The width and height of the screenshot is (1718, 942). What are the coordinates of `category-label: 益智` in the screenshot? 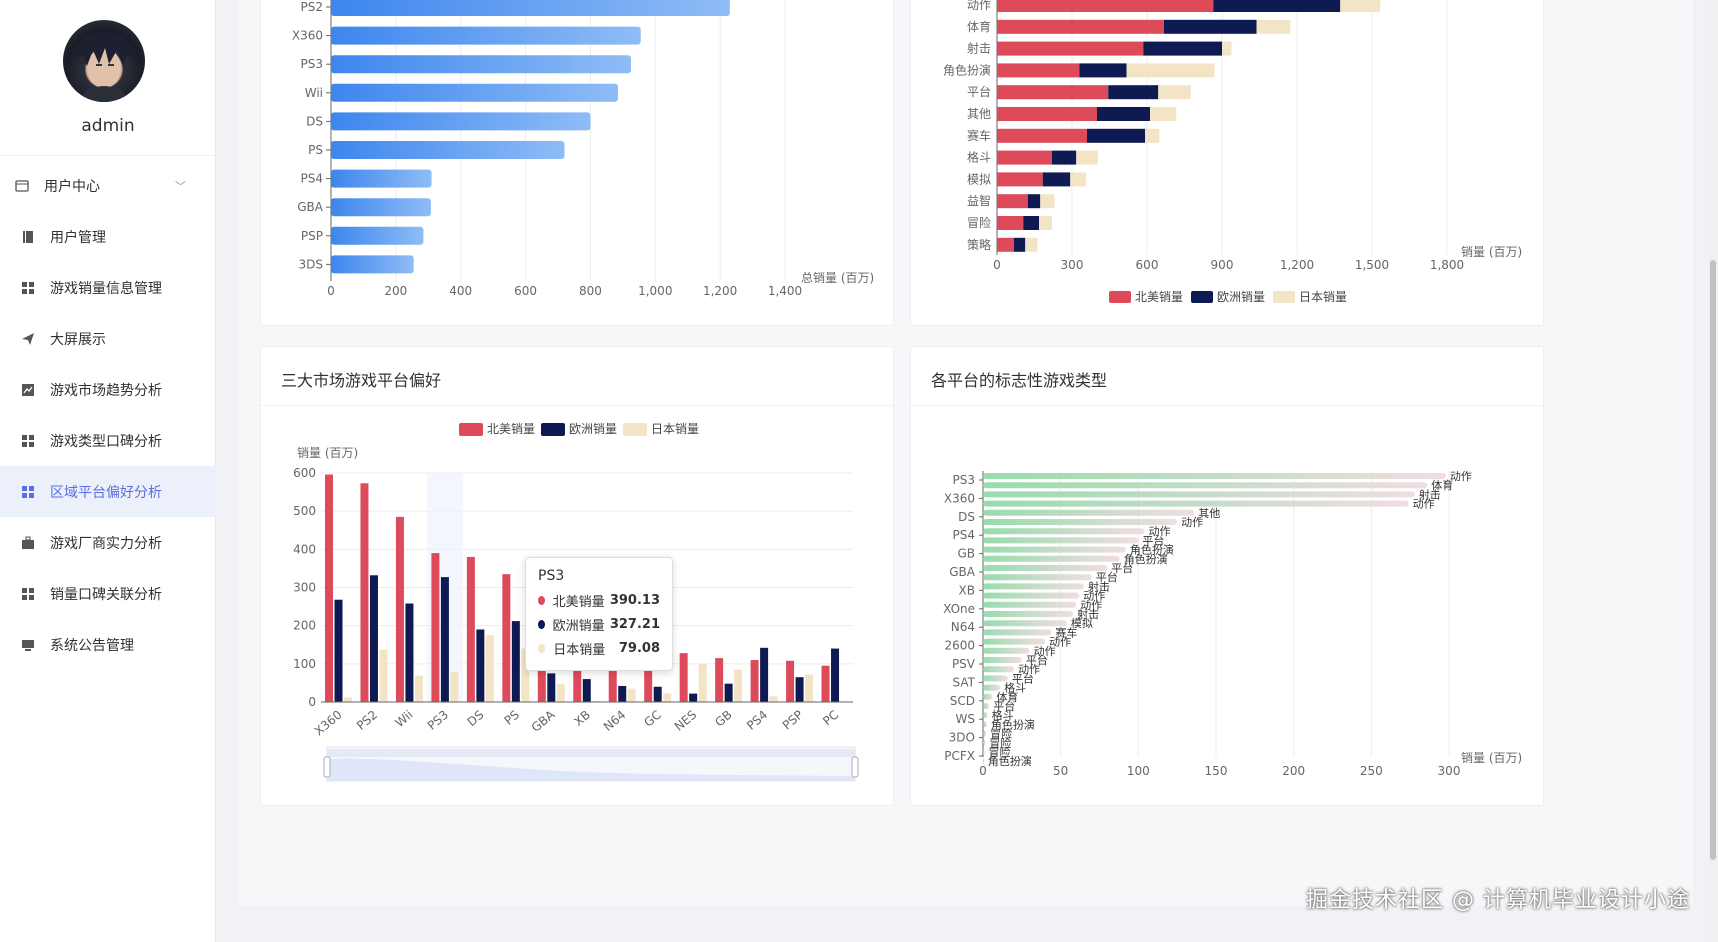 It's located at (979, 200).